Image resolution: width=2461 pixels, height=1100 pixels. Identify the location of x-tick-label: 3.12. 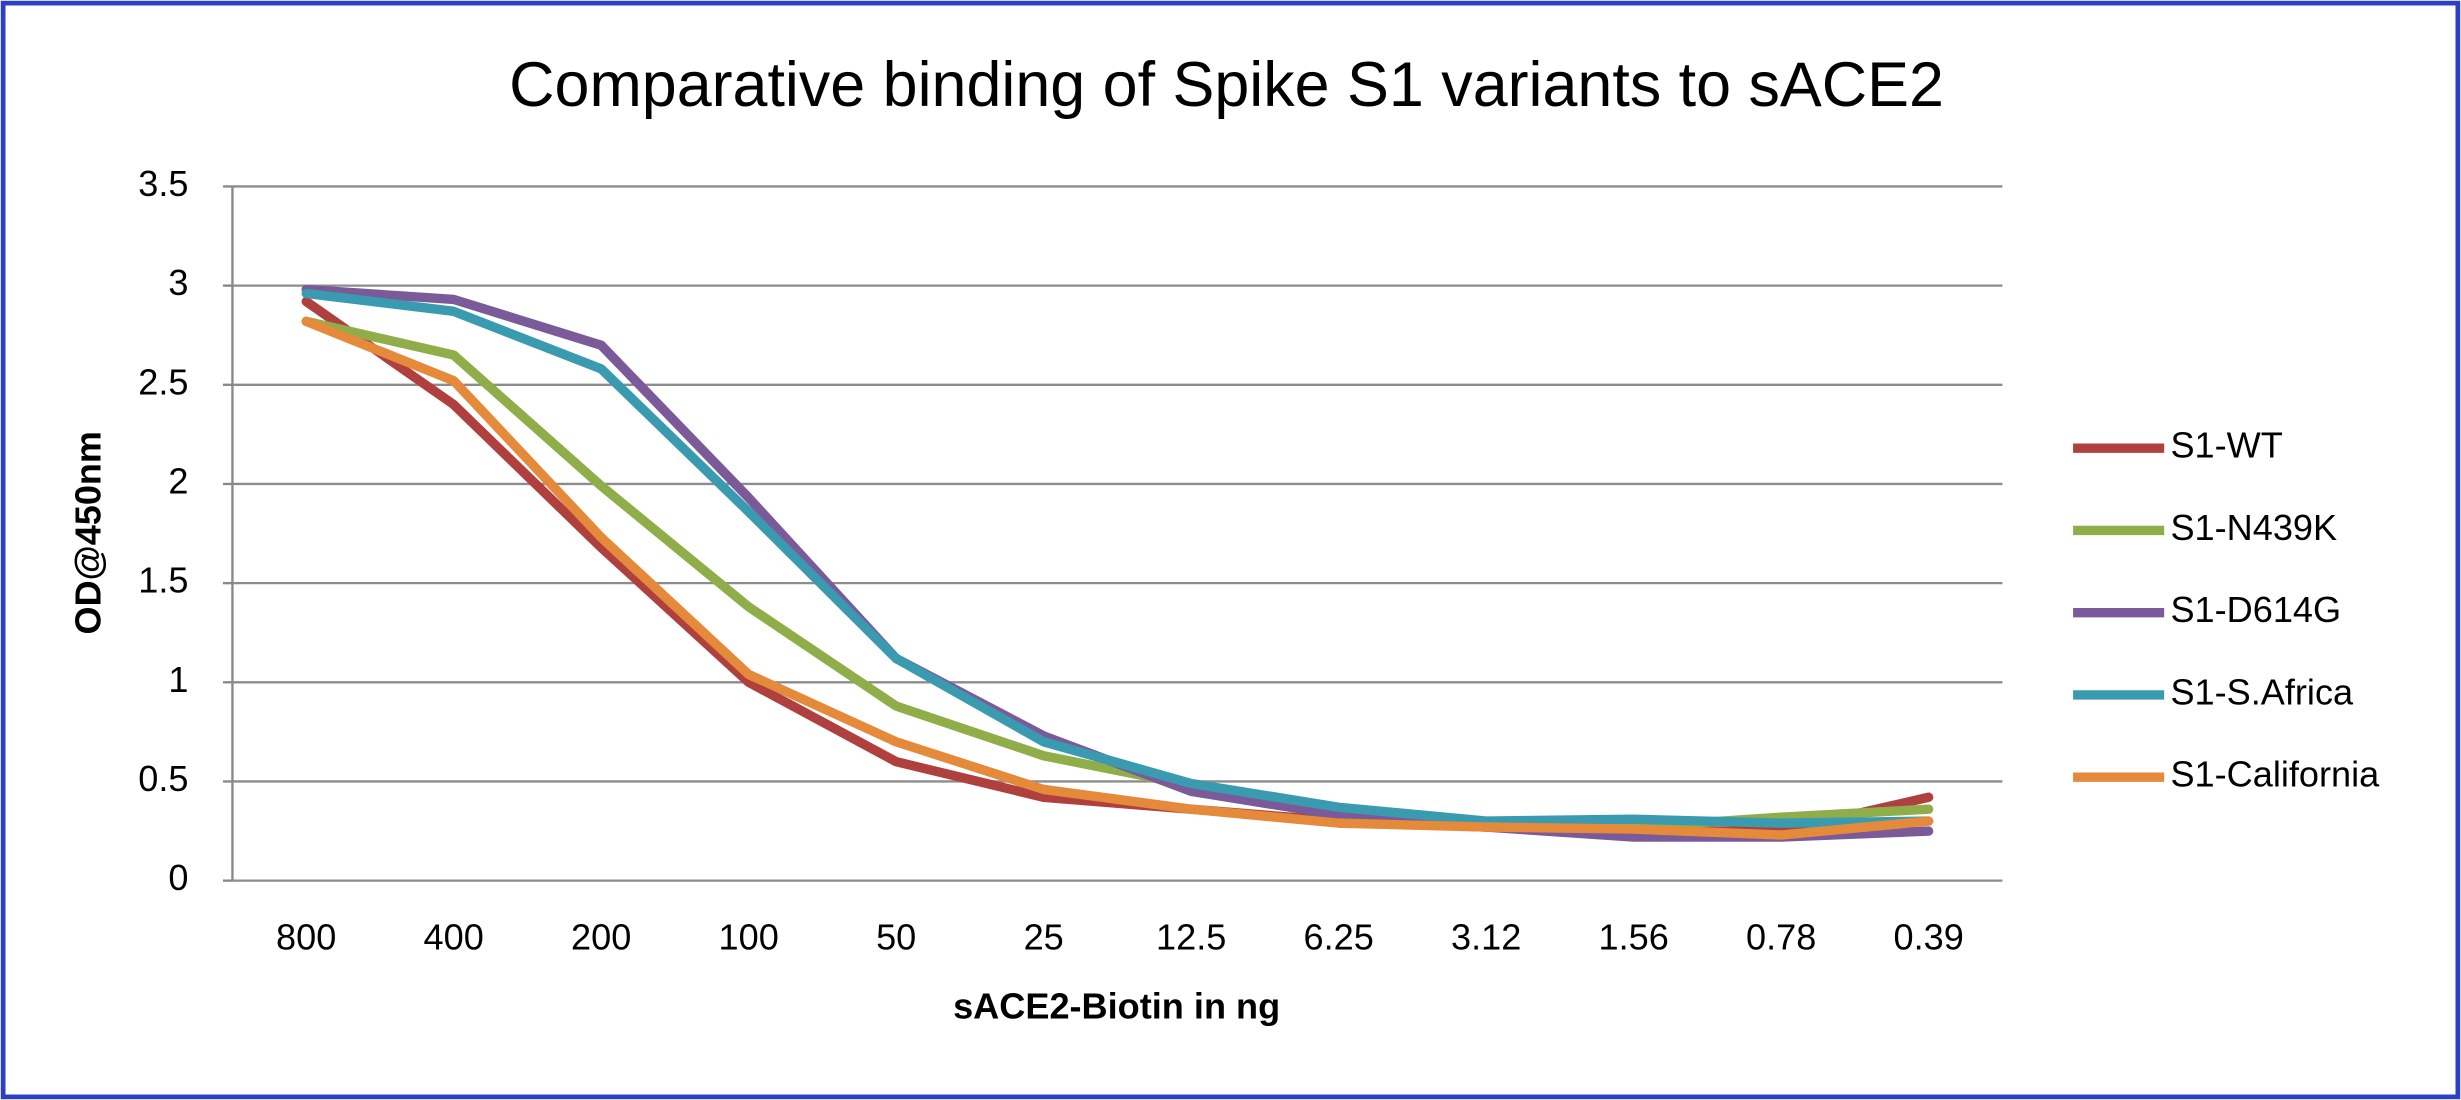
(1486, 937).